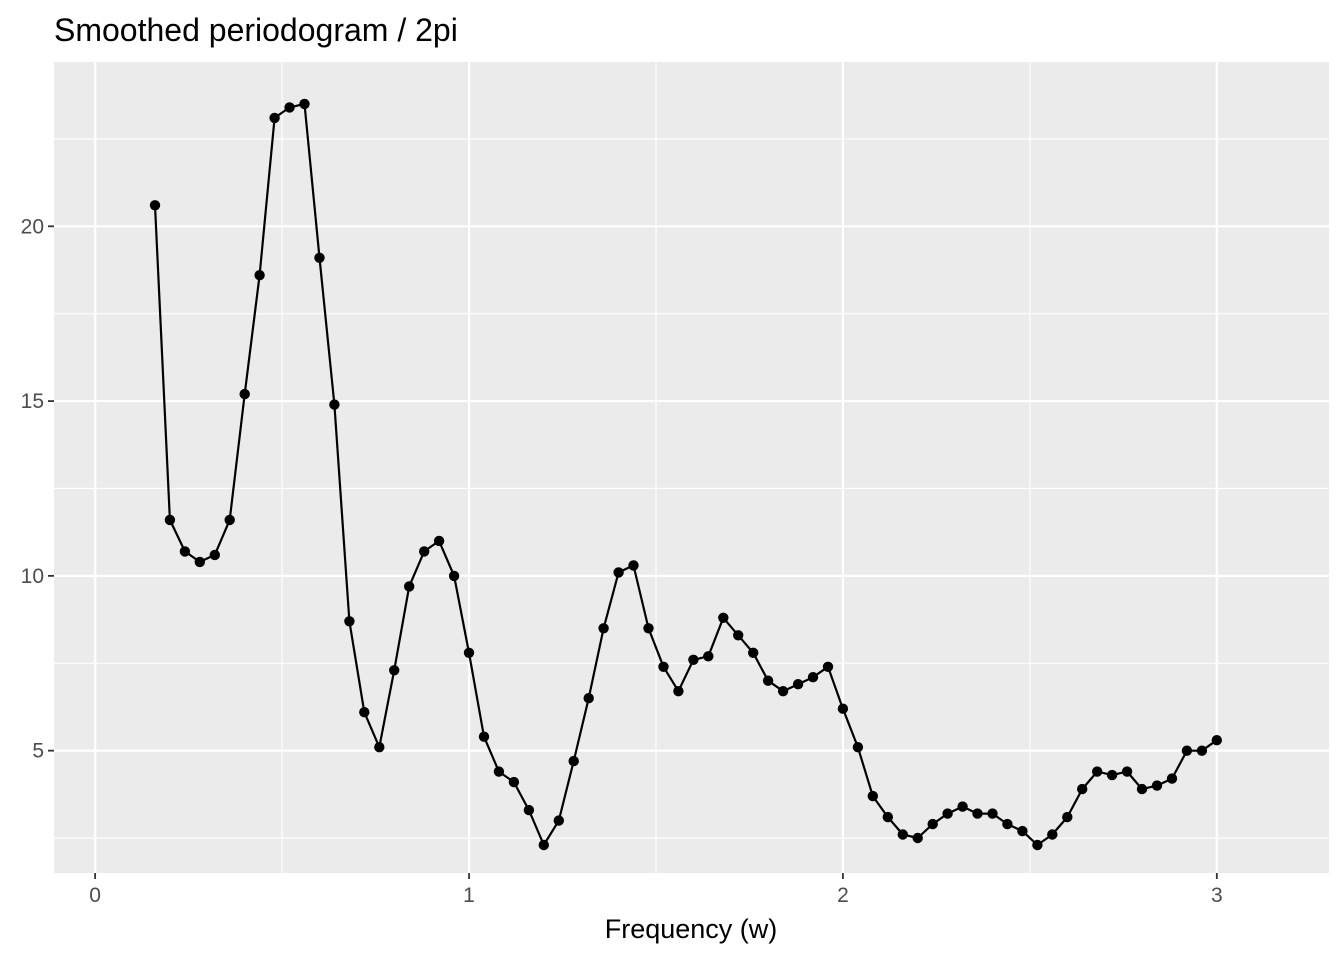 This screenshot has width=1344, height=960. I want to click on x-tick-label: 2, so click(843, 895).